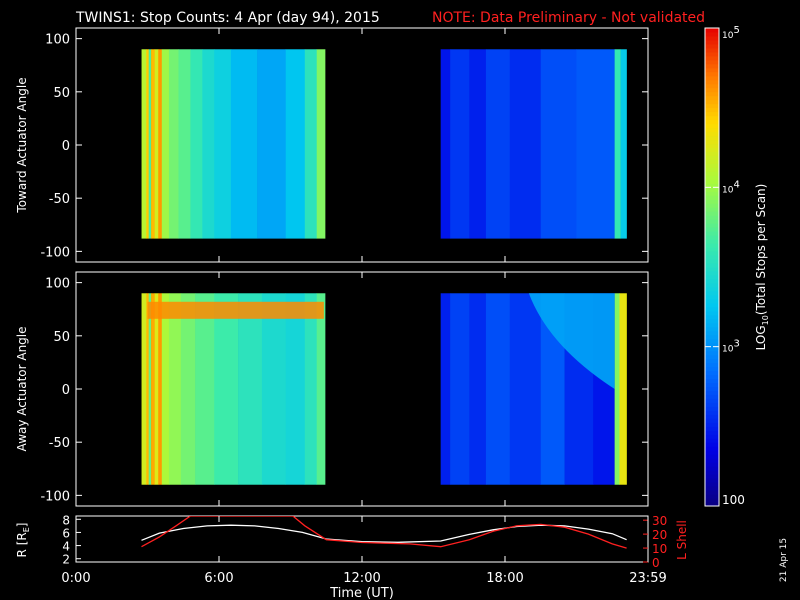 This screenshot has width=800, height=600. I want to click on colorbar-label-main: LOG, so click(761, 337).